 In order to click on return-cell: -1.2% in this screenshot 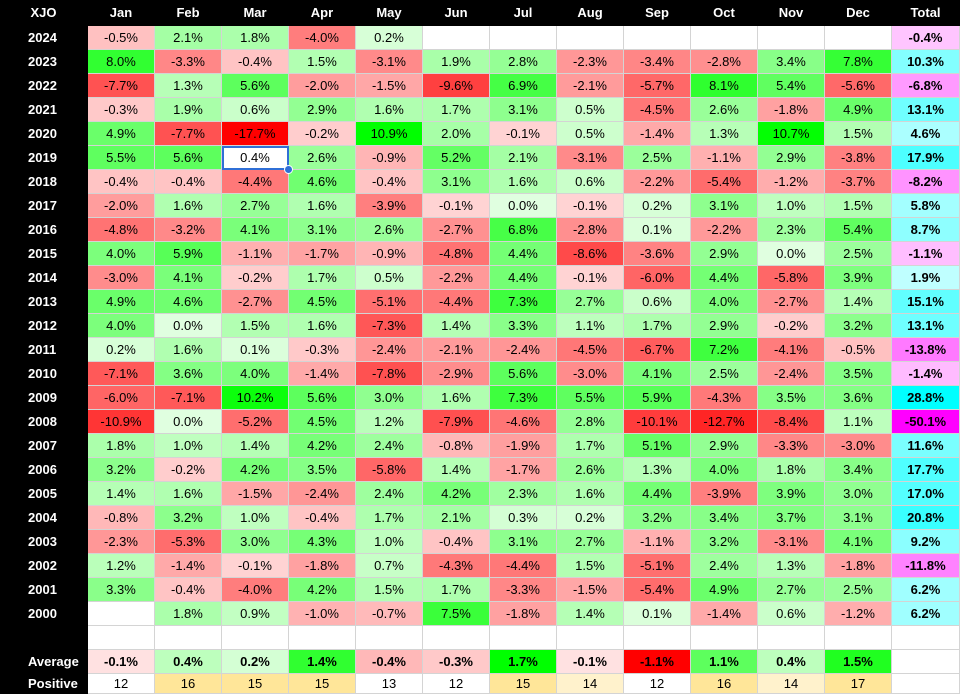, I will do `click(791, 182)`.